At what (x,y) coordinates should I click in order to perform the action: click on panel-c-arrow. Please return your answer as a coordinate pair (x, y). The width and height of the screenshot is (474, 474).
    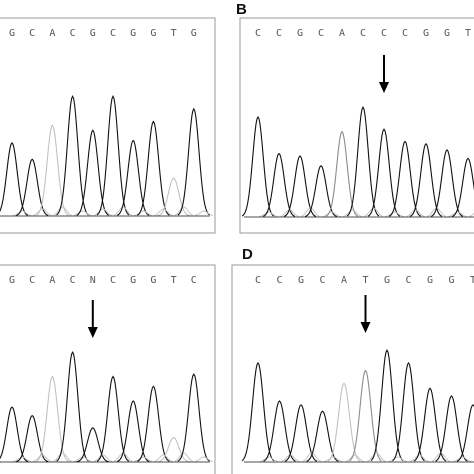
    Looking at the image, I should click on (92, 319).